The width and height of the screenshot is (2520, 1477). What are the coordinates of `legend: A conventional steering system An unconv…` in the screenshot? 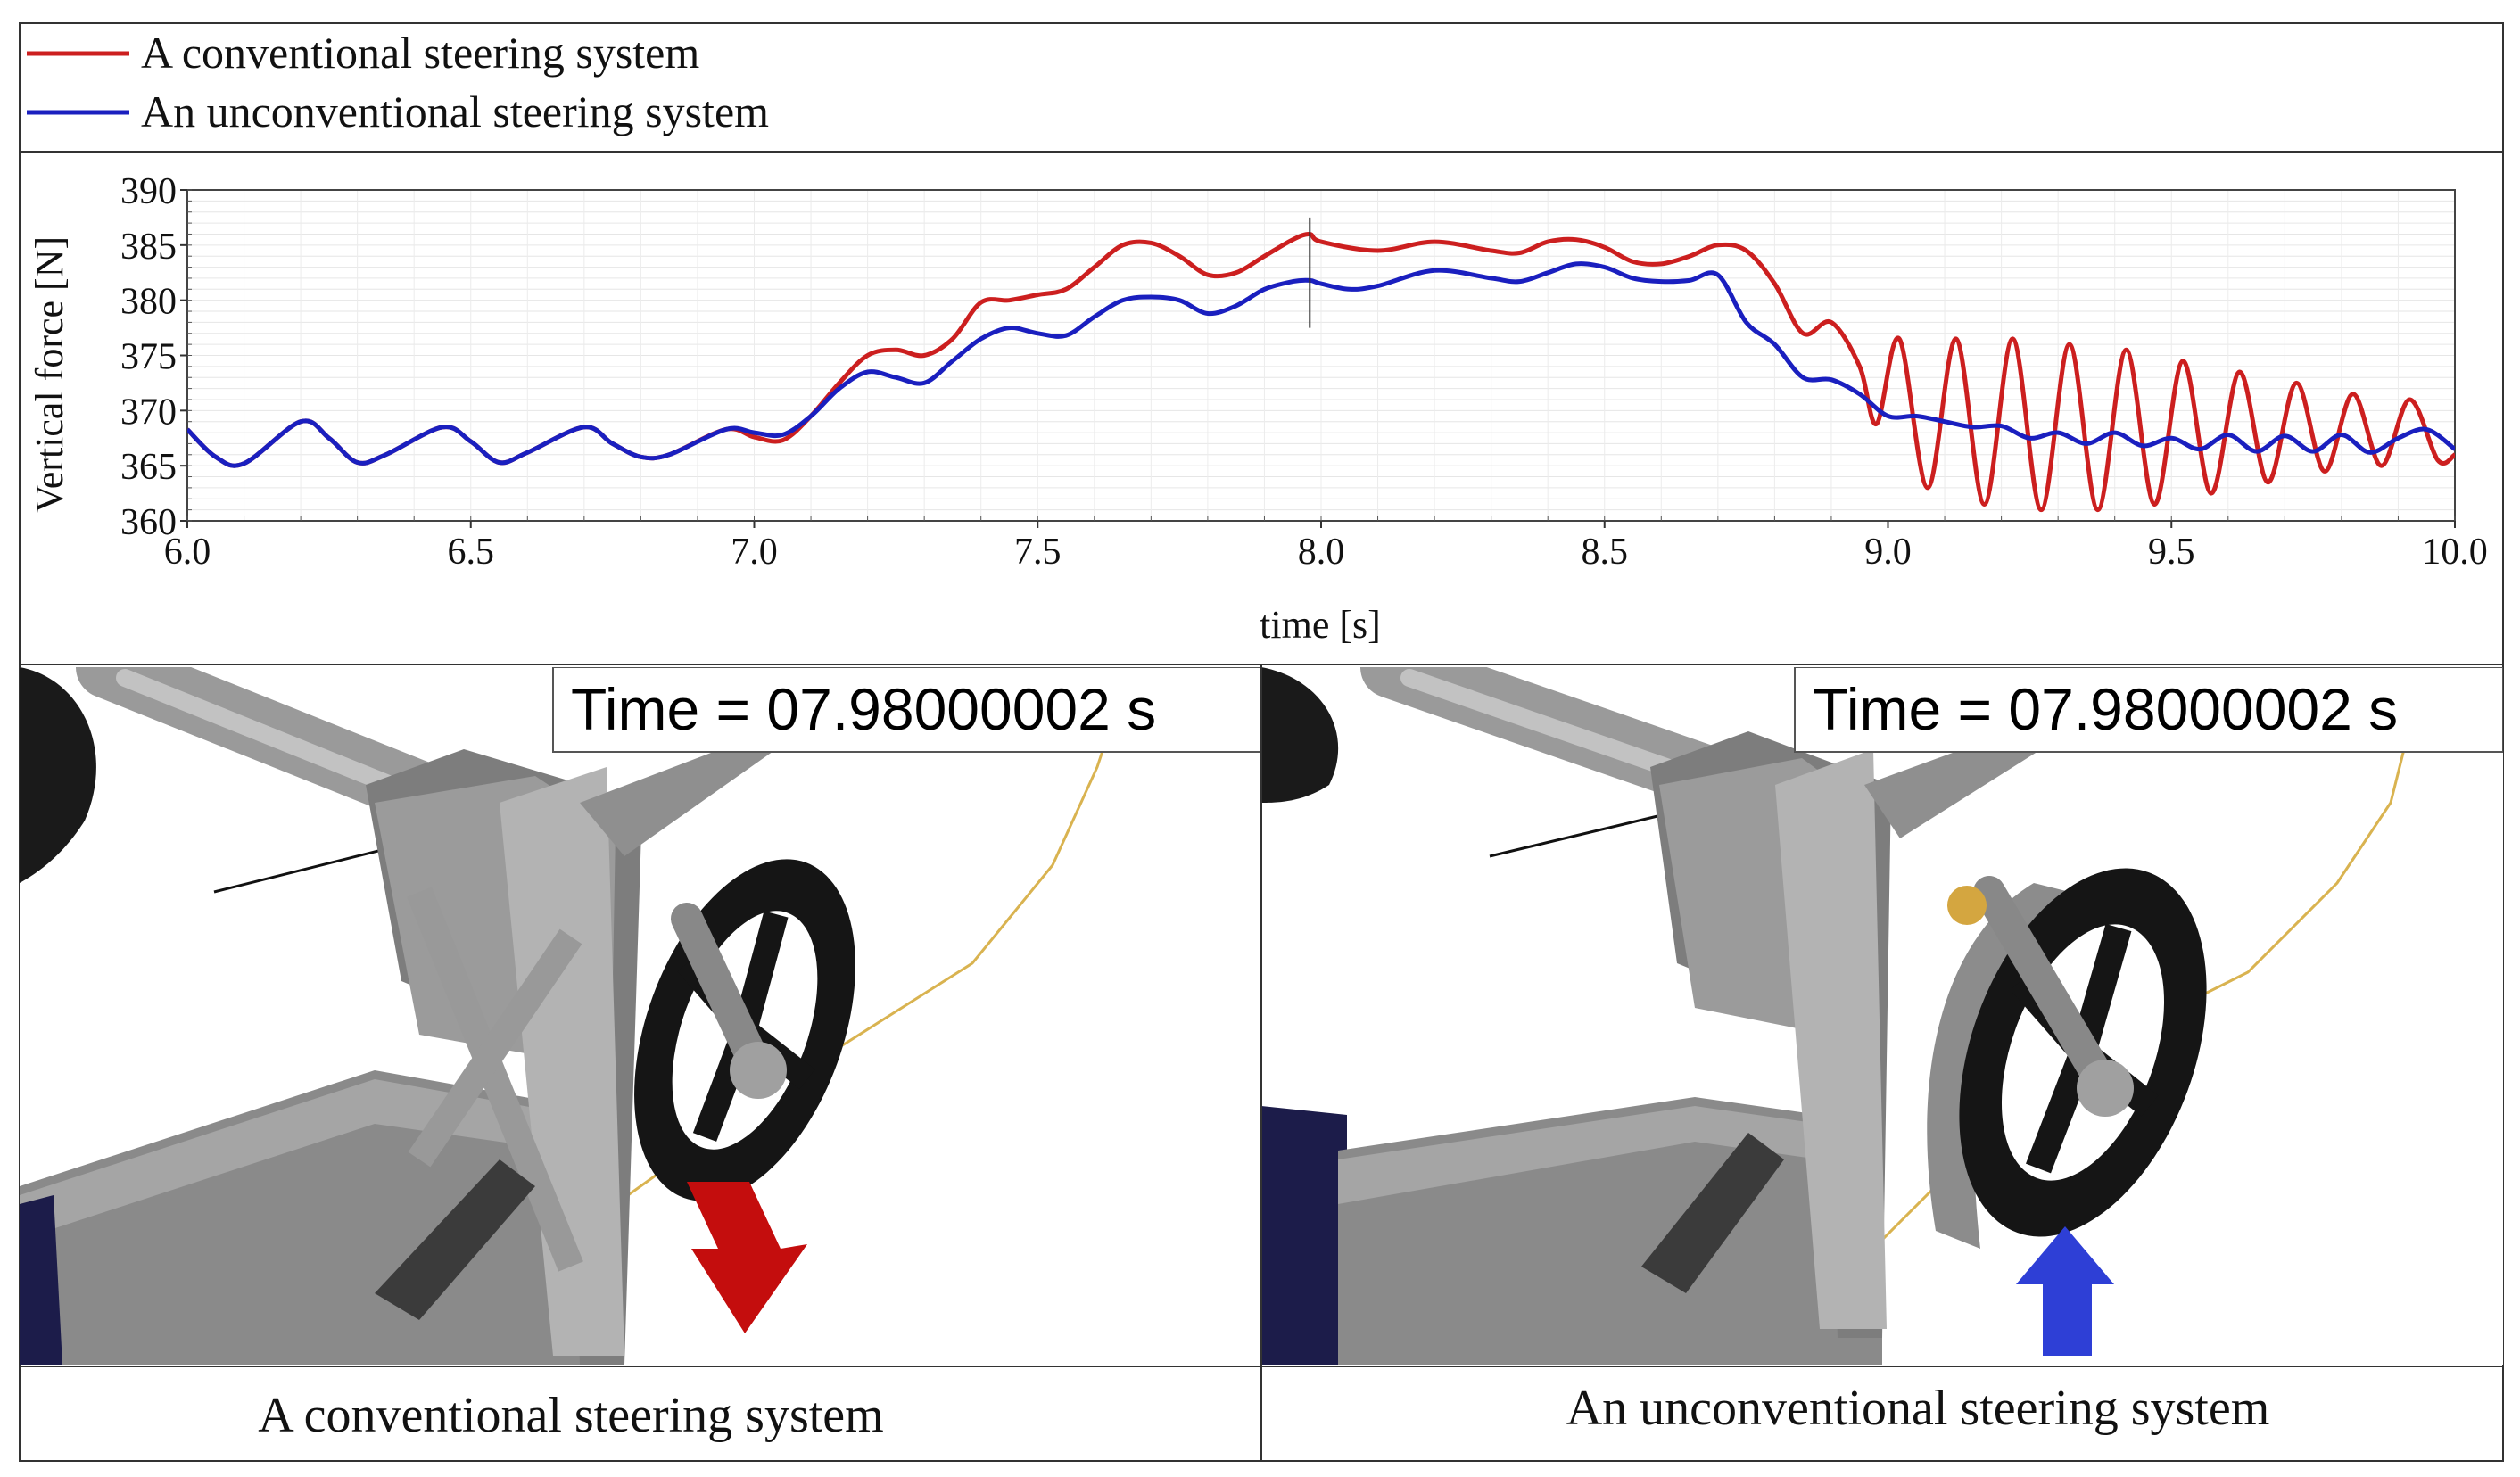 It's located at (398, 82).